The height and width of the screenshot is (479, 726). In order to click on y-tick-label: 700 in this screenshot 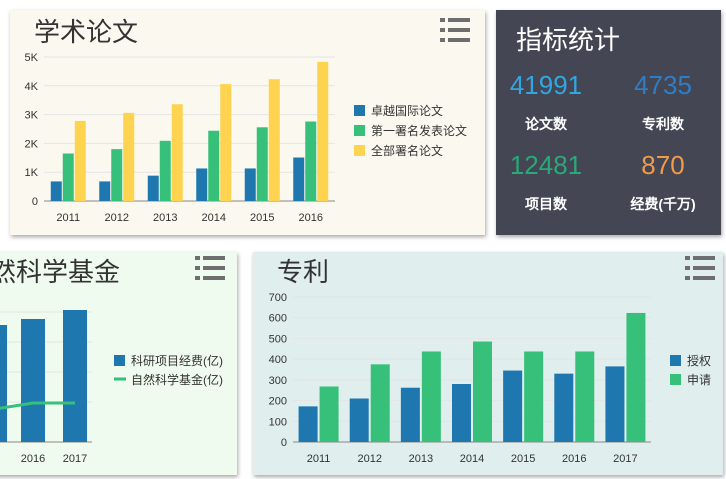, I will do `click(278, 298)`.